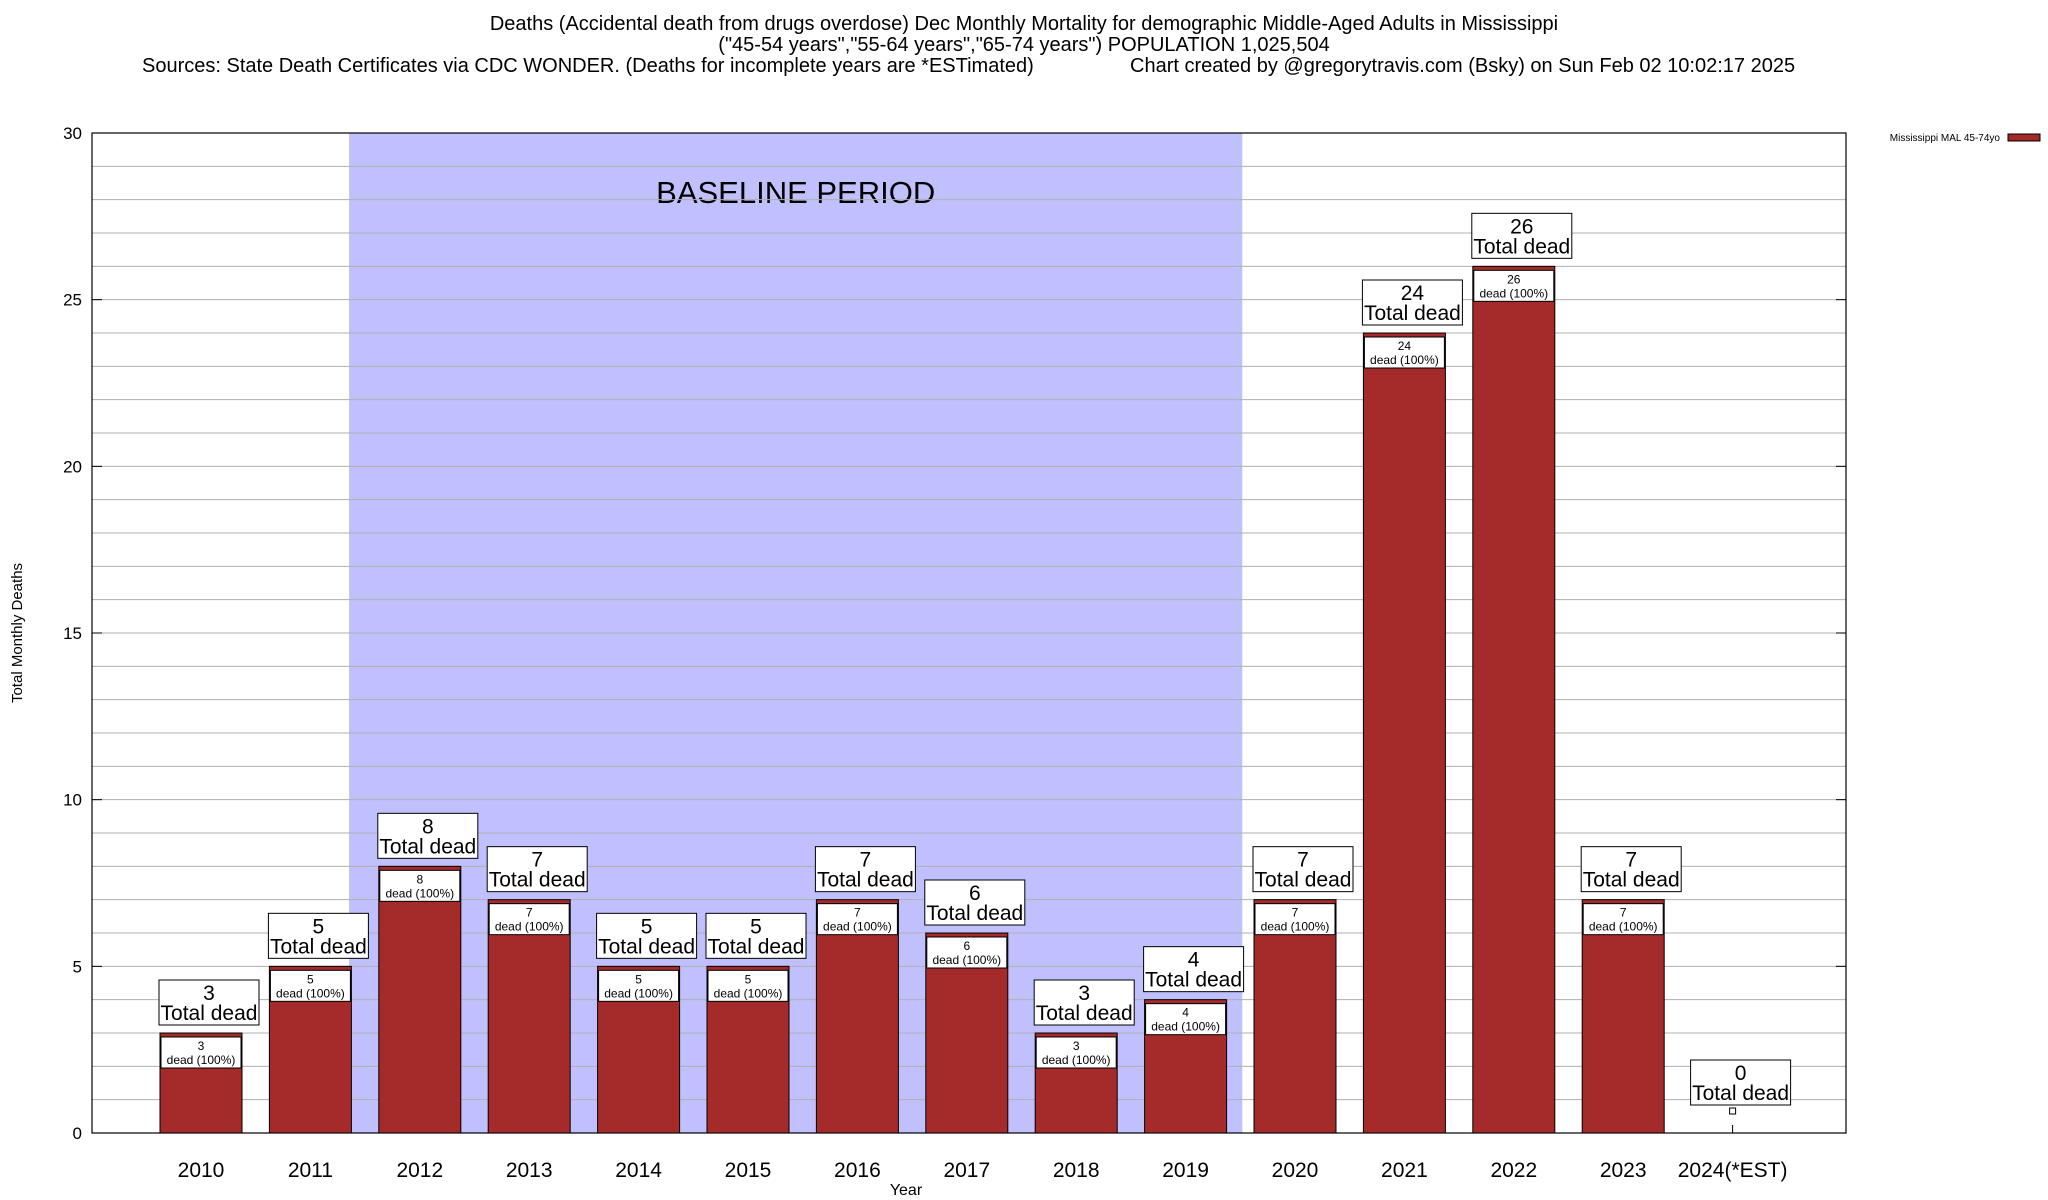 The image size is (2048, 1200). Describe the element at coordinates (1405, 346) in the screenshot. I see `segment-value-label: 24` at that location.